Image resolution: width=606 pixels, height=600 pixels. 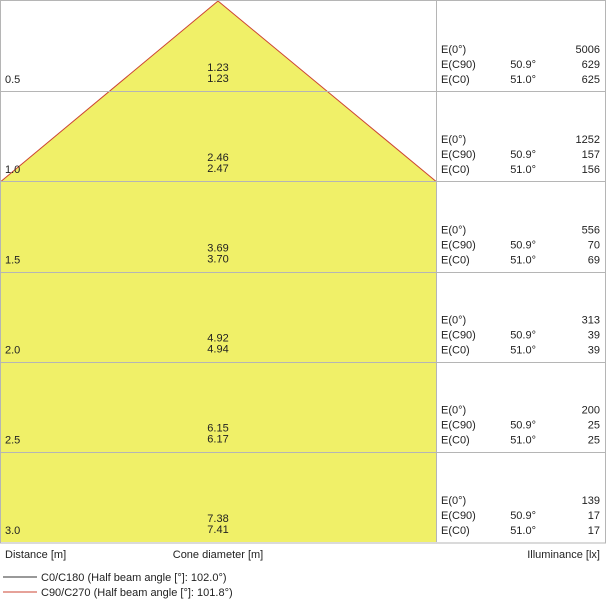 What do you see at coordinates (591, 230) in the screenshot?
I see `e0-value: 556` at bounding box center [591, 230].